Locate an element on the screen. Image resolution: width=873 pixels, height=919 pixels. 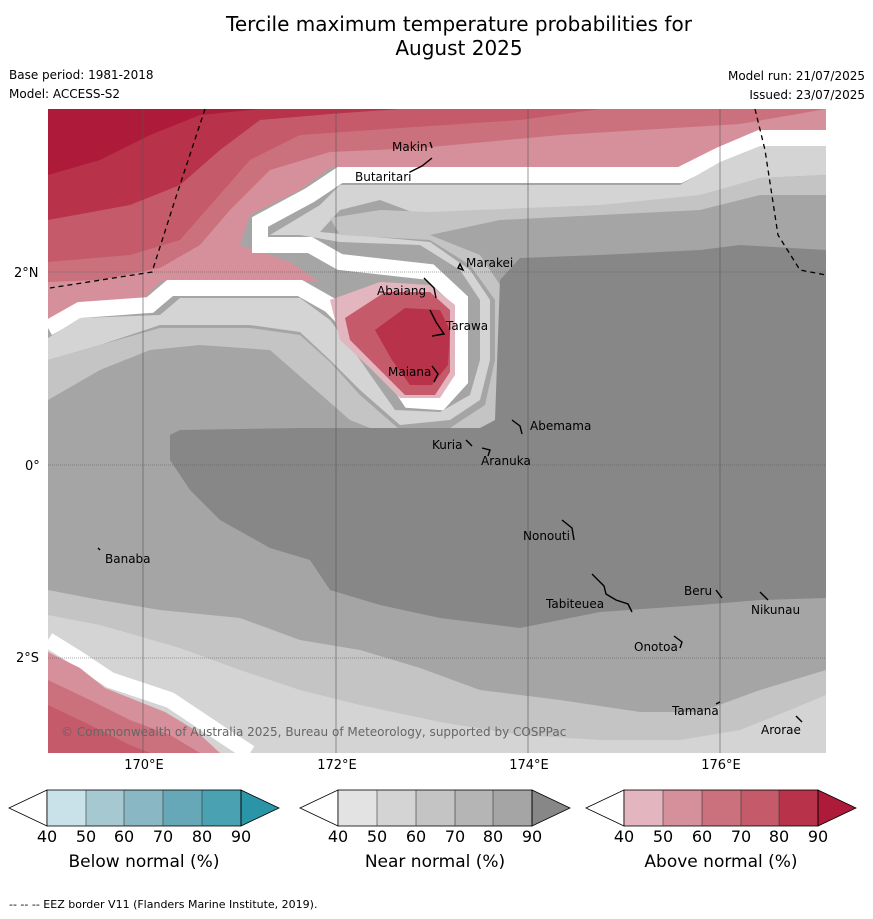
lon-label: 174°E is located at coordinates (529, 765).